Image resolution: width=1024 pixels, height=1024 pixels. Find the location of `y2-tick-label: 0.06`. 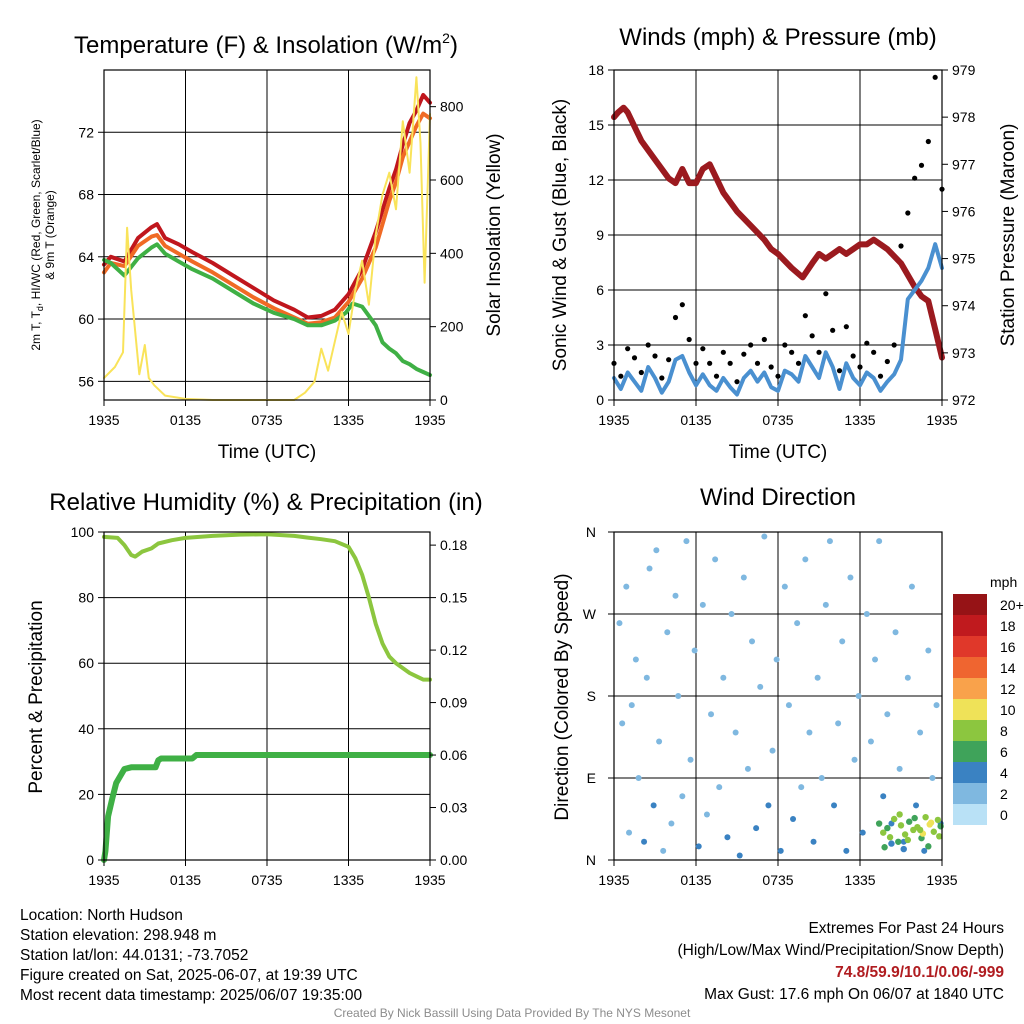

y2-tick-label: 0.06 is located at coordinates (453, 755).